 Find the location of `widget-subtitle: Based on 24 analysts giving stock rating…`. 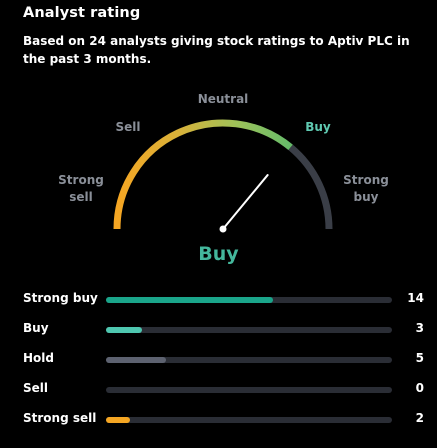

widget-subtitle: Based on 24 analysts giving stock rating… is located at coordinates (216, 50).